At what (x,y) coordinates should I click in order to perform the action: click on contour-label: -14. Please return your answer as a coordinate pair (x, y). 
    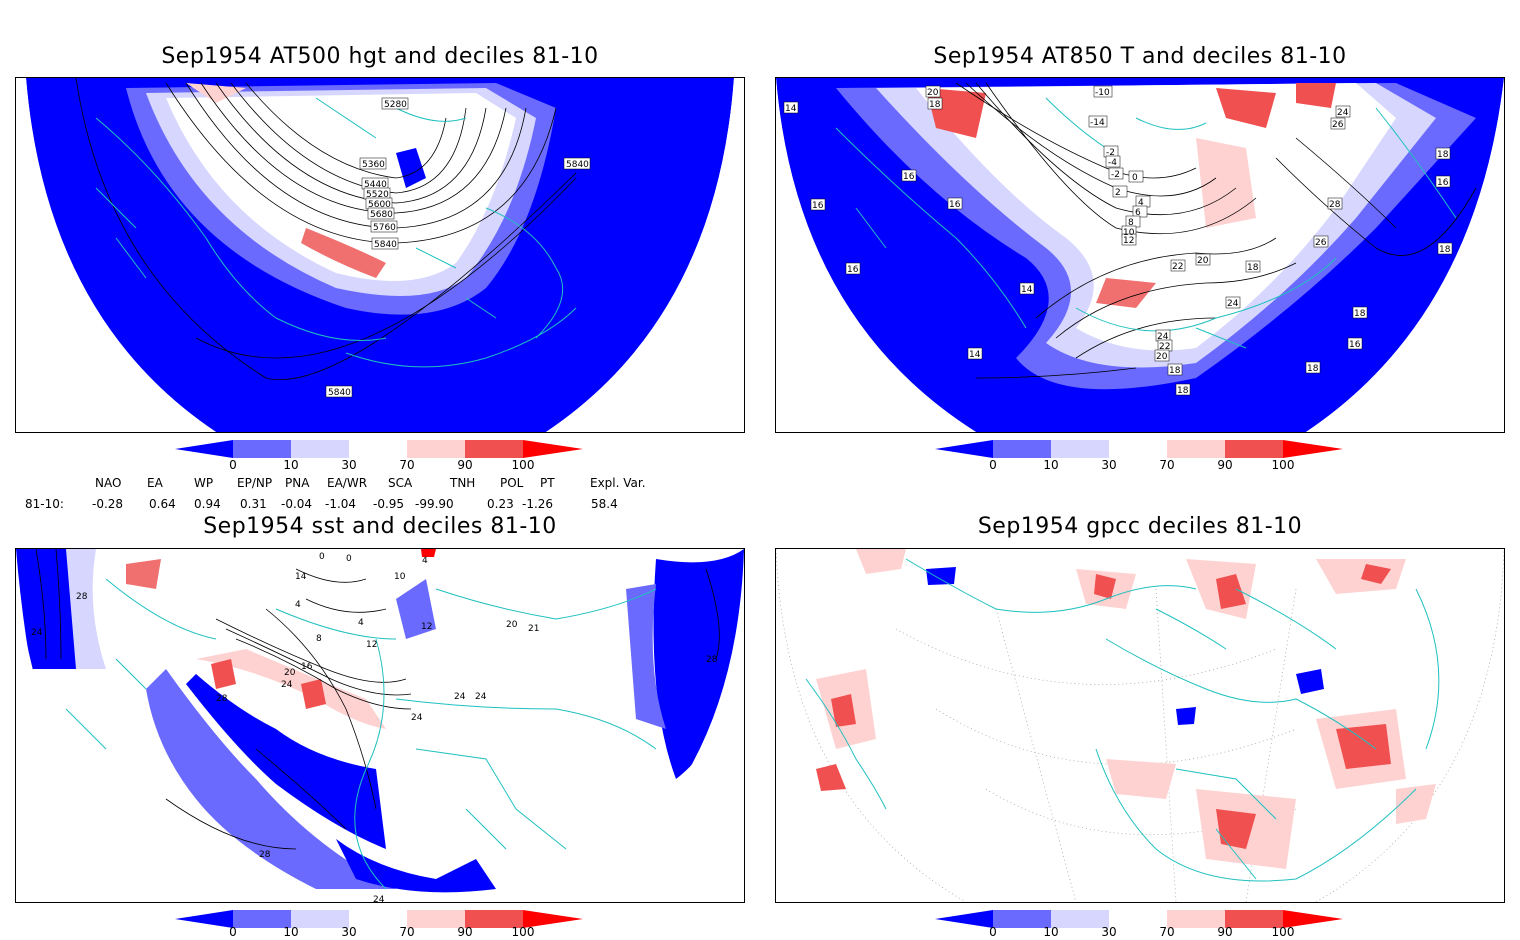
    Looking at the image, I should click on (1097, 123).